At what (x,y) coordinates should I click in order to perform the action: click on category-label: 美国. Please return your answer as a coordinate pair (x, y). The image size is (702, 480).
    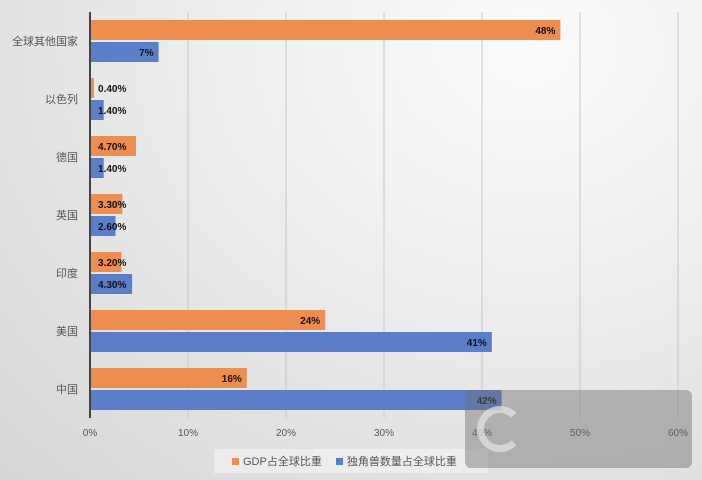
    Looking at the image, I should click on (67, 331).